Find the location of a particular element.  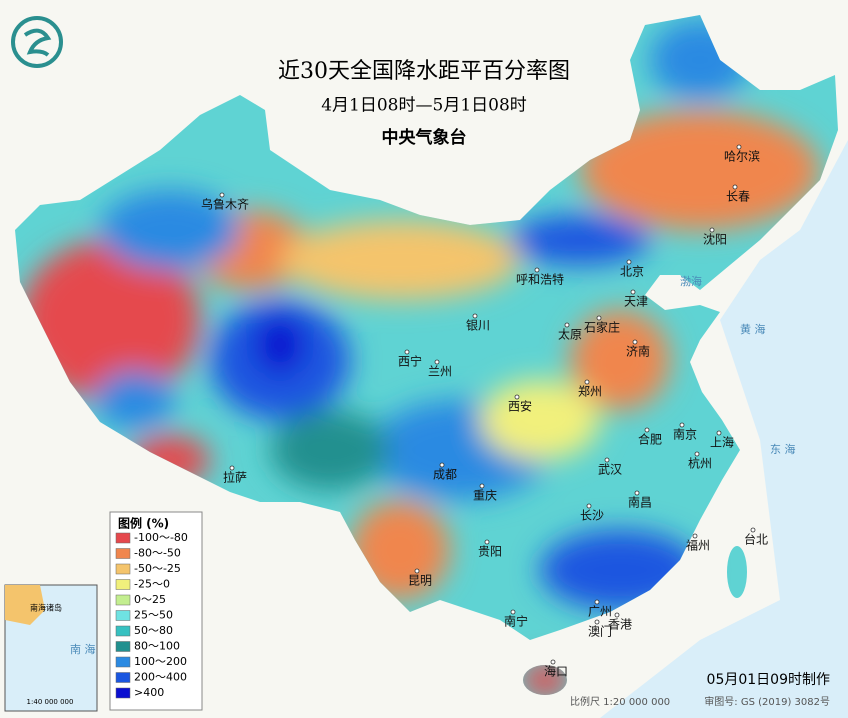

city-label: 杭州 is located at coordinates (700, 463).